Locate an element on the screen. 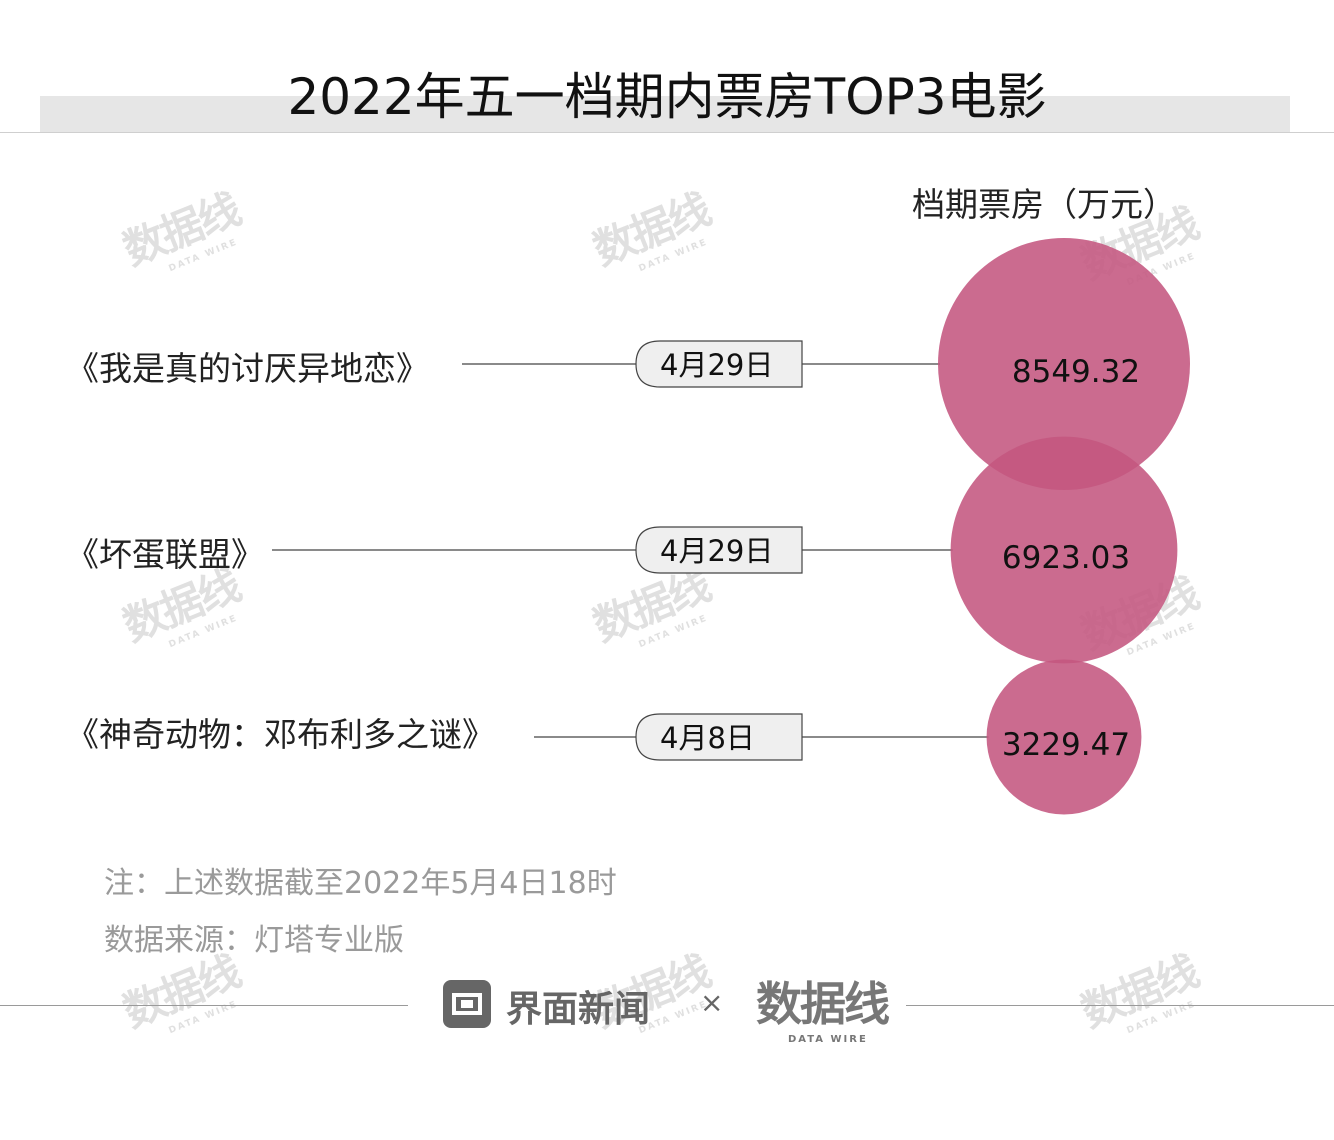 The image size is (1334, 1140). bubbles is located at coordinates (1064, 526).